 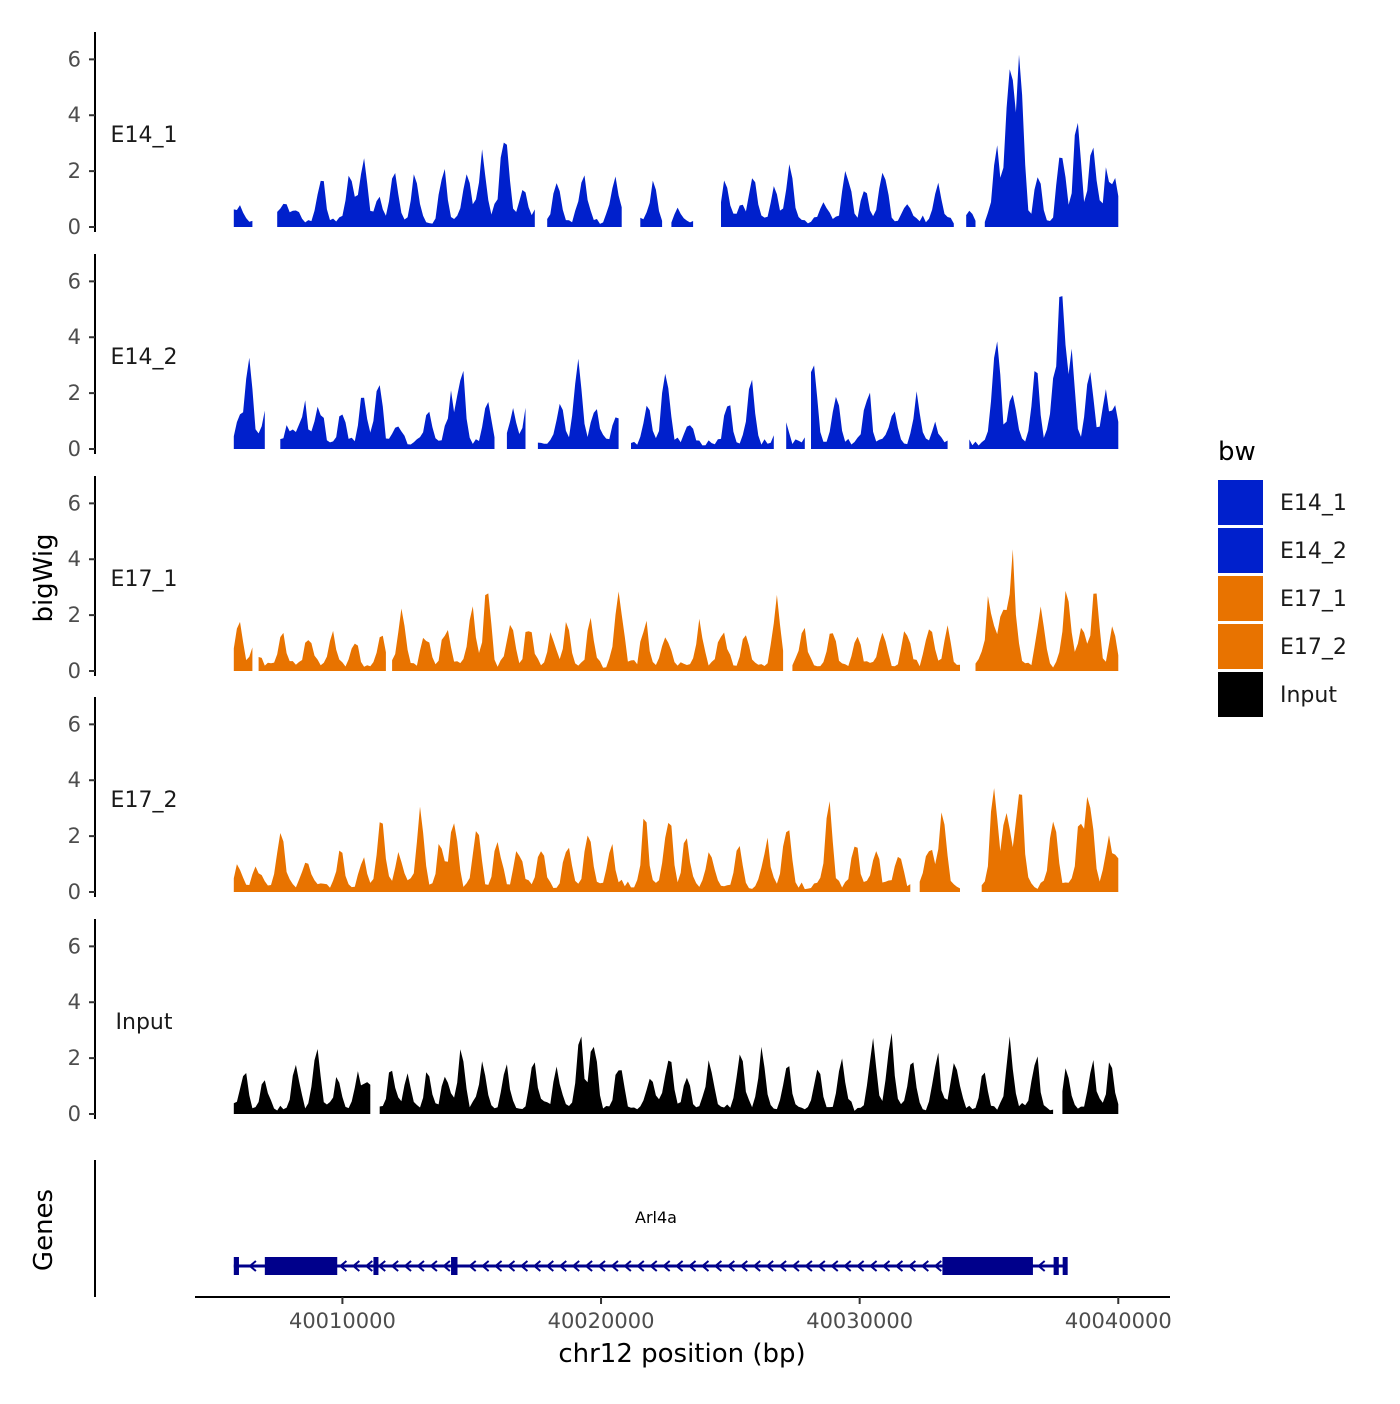 I want to click on genes-track: Arl4a, so click(x=581, y=1228).